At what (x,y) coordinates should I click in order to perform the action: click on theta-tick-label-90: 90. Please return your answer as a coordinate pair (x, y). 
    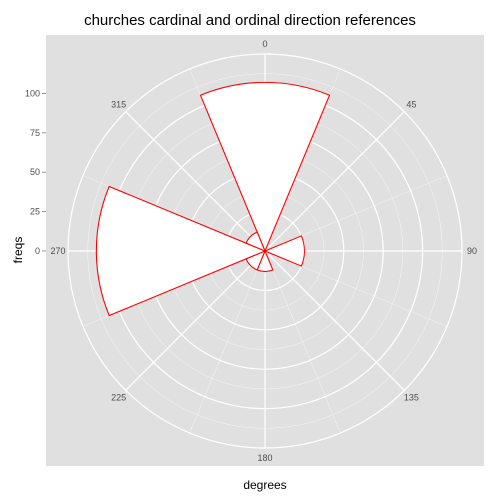
    Looking at the image, I should click on (472, 251).